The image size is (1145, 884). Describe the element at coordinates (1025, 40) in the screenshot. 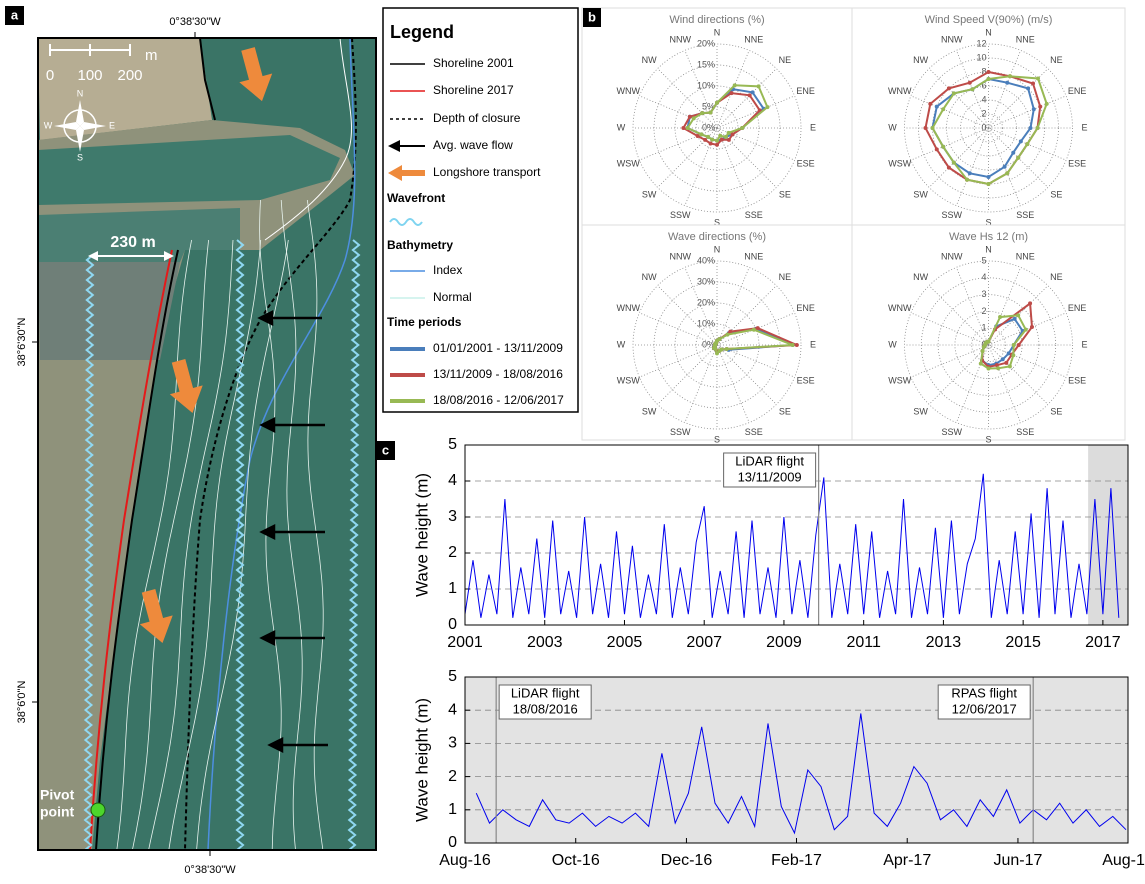

I see `direction-label: NNE` at that location.